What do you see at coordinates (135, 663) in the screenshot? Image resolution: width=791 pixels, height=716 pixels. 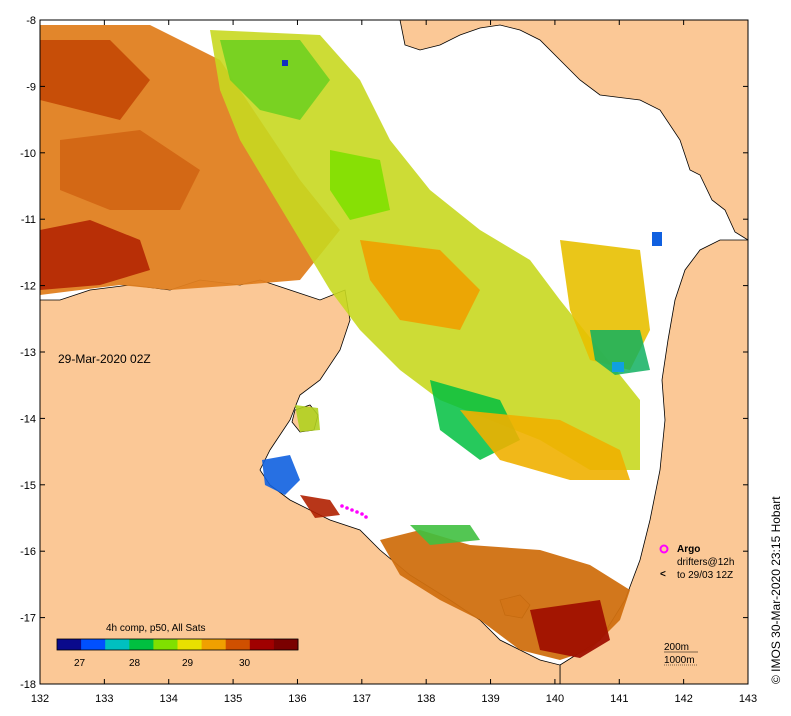 I see `colorbar-tick-28: 28` at bounding box center [135, 663].